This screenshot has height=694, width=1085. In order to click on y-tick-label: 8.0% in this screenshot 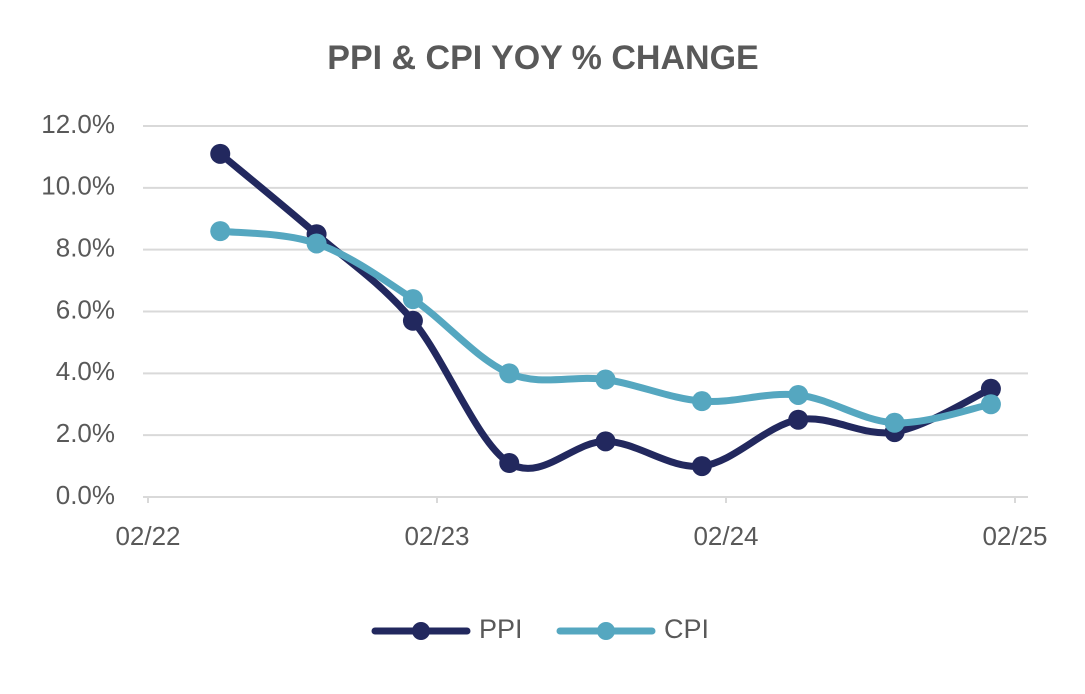, I will do `click(85, 248)`.